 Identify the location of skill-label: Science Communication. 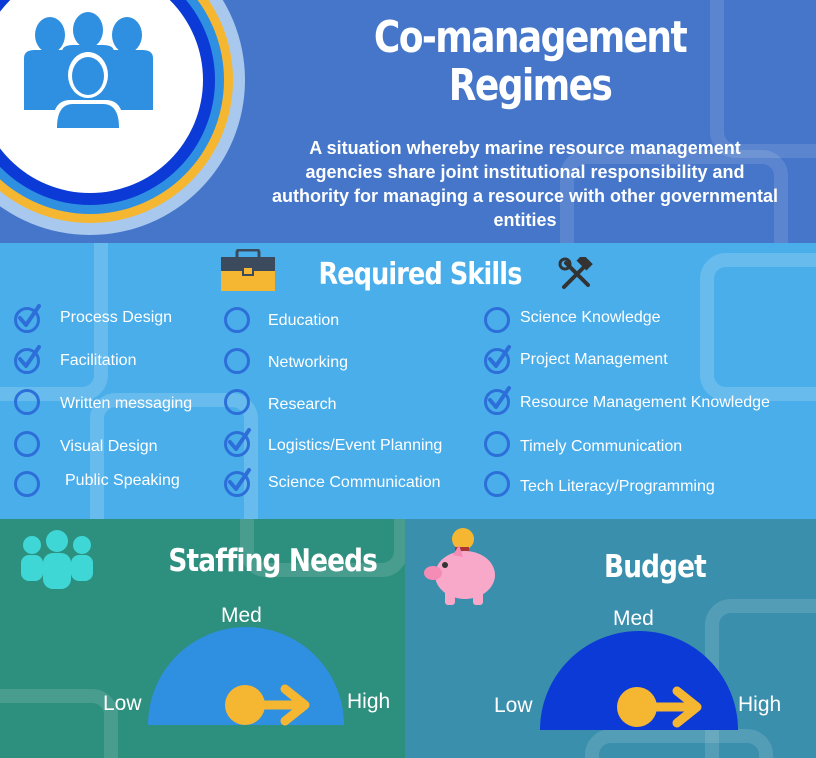
(354, 482).